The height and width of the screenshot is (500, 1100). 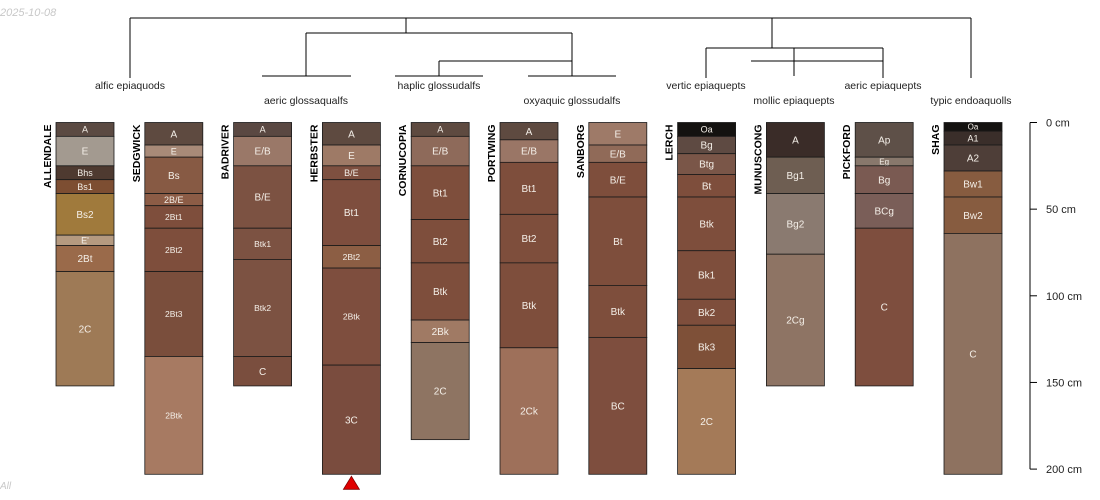 I want to click on horizon-label: Bg, so click(x=884, y=180).